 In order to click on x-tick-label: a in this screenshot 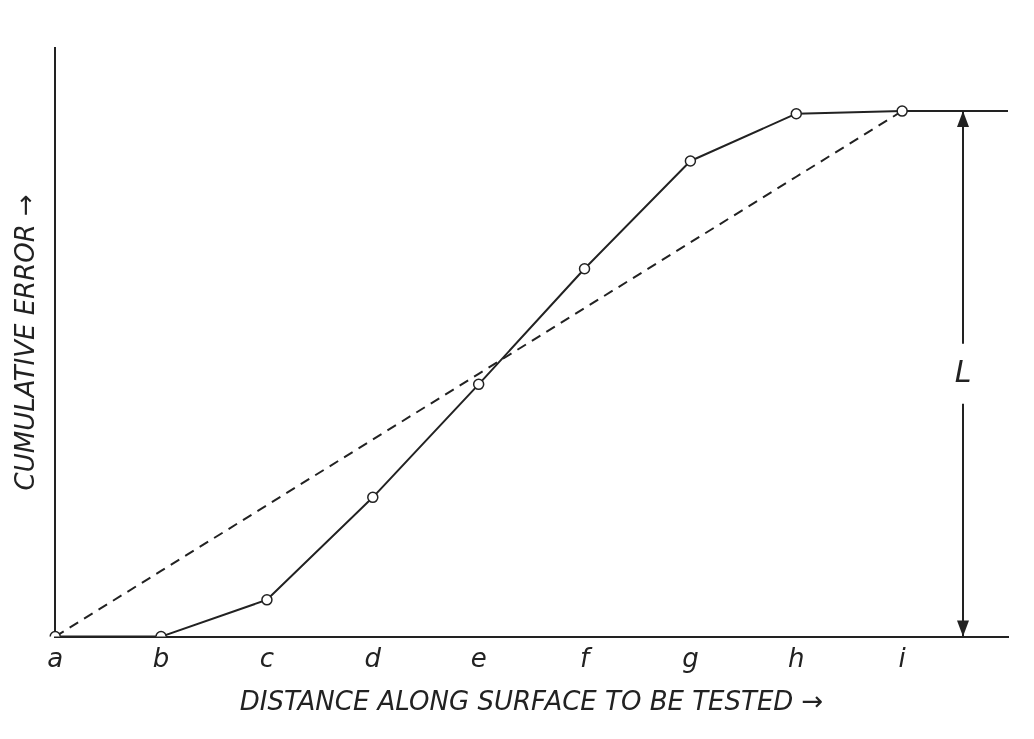, I will do `click(55, 657)`.